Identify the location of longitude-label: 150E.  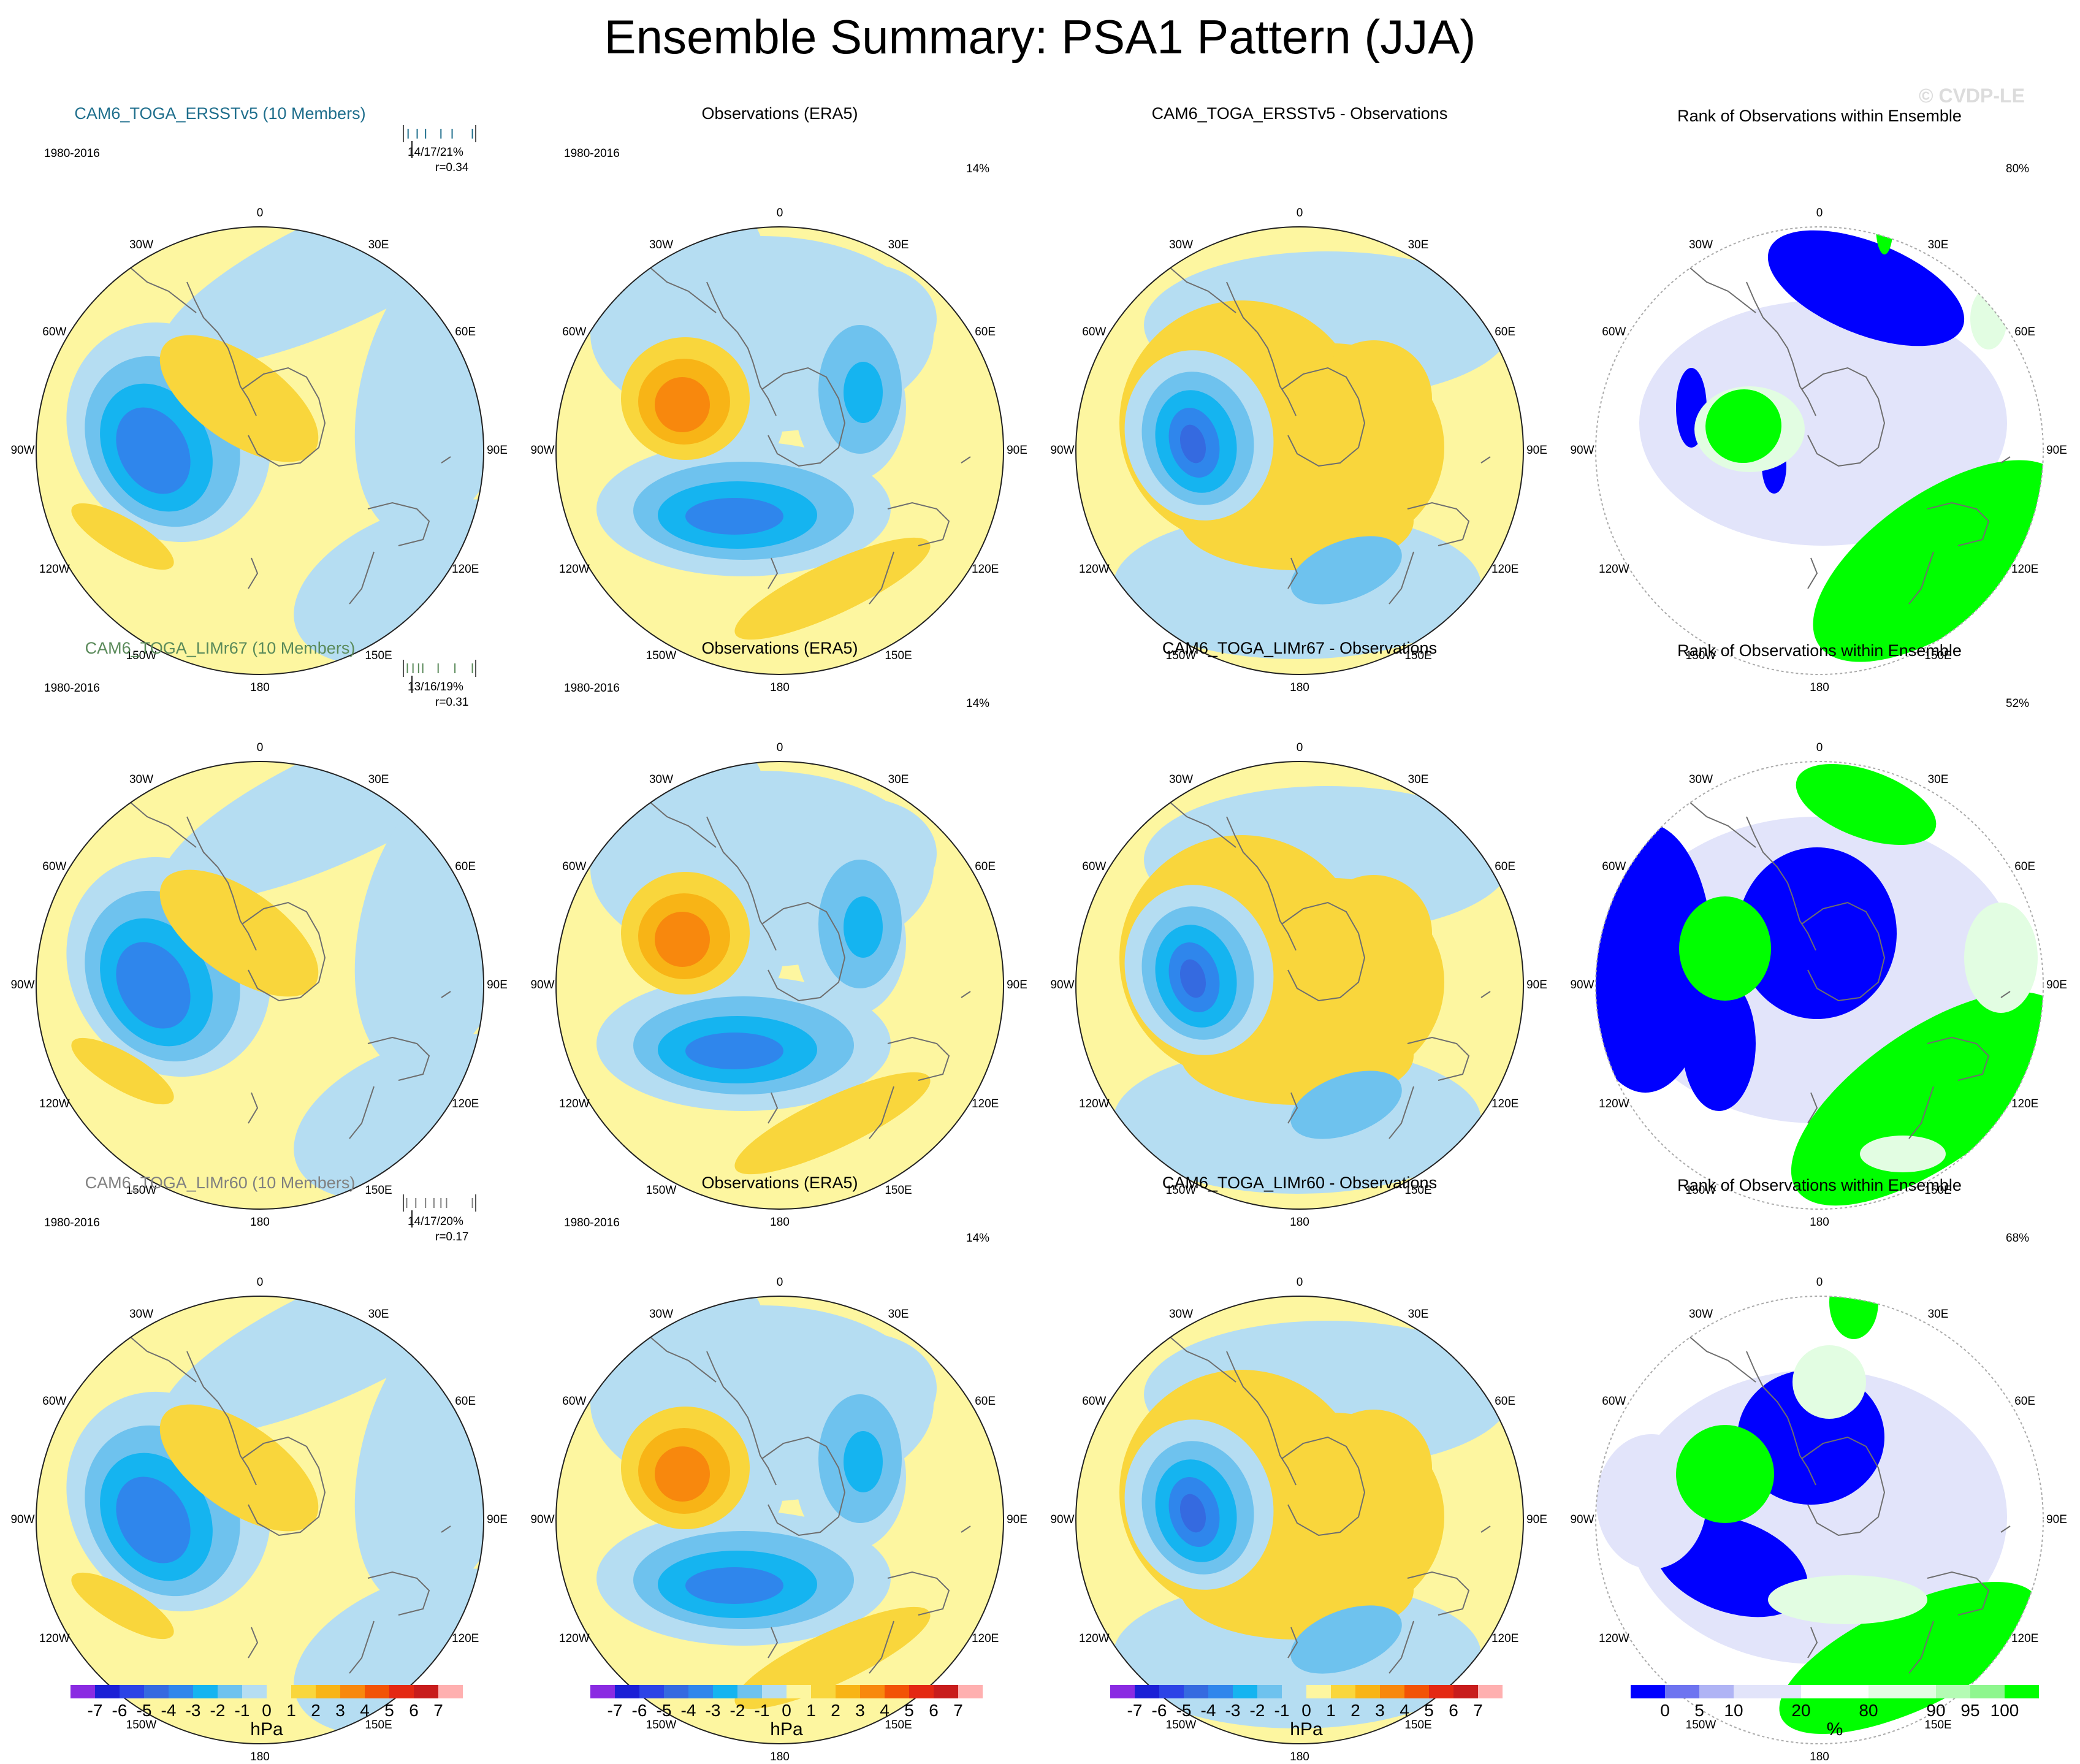
(378, 1726).